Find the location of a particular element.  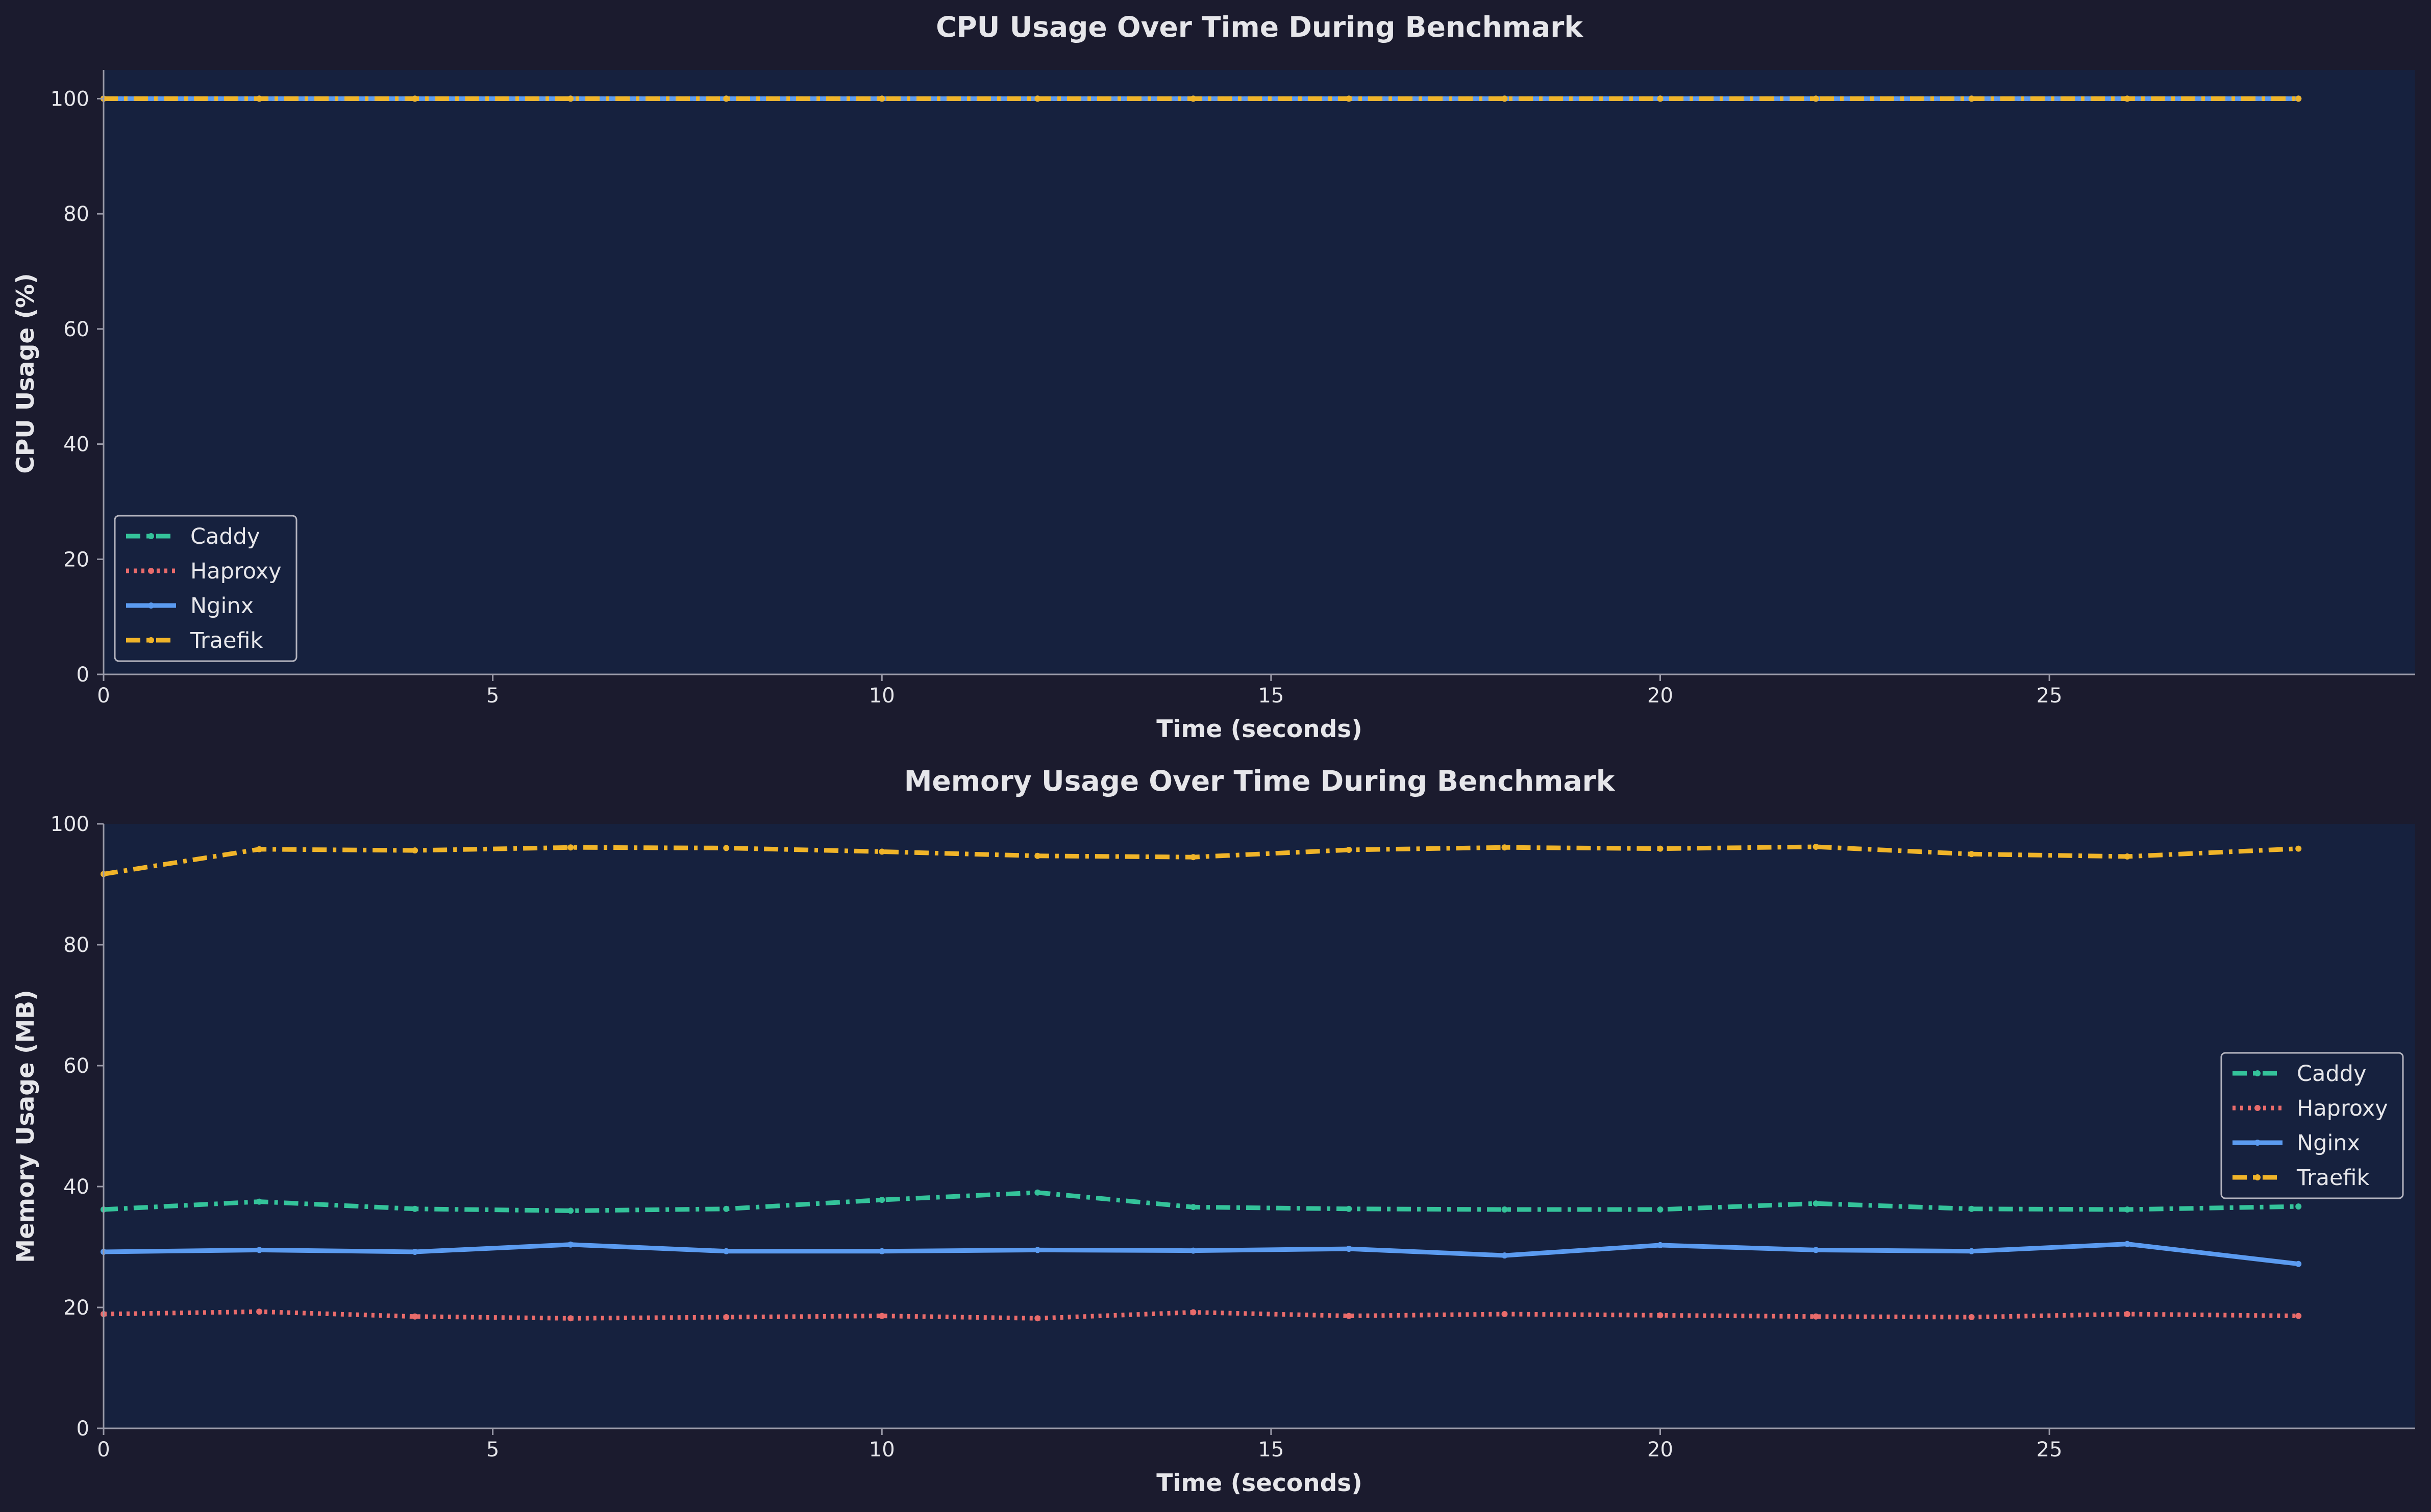

cpu-legend-box is located at coordinates (205, 588).